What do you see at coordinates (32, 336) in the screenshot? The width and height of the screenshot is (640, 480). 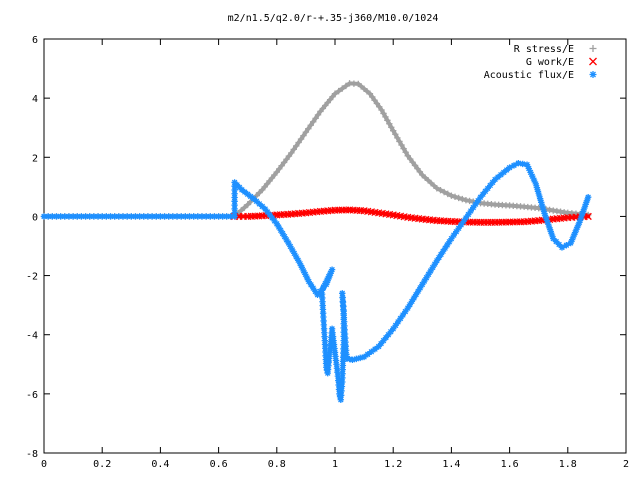 I see `y-tick-label: -4` at bounding box center [32, 336].